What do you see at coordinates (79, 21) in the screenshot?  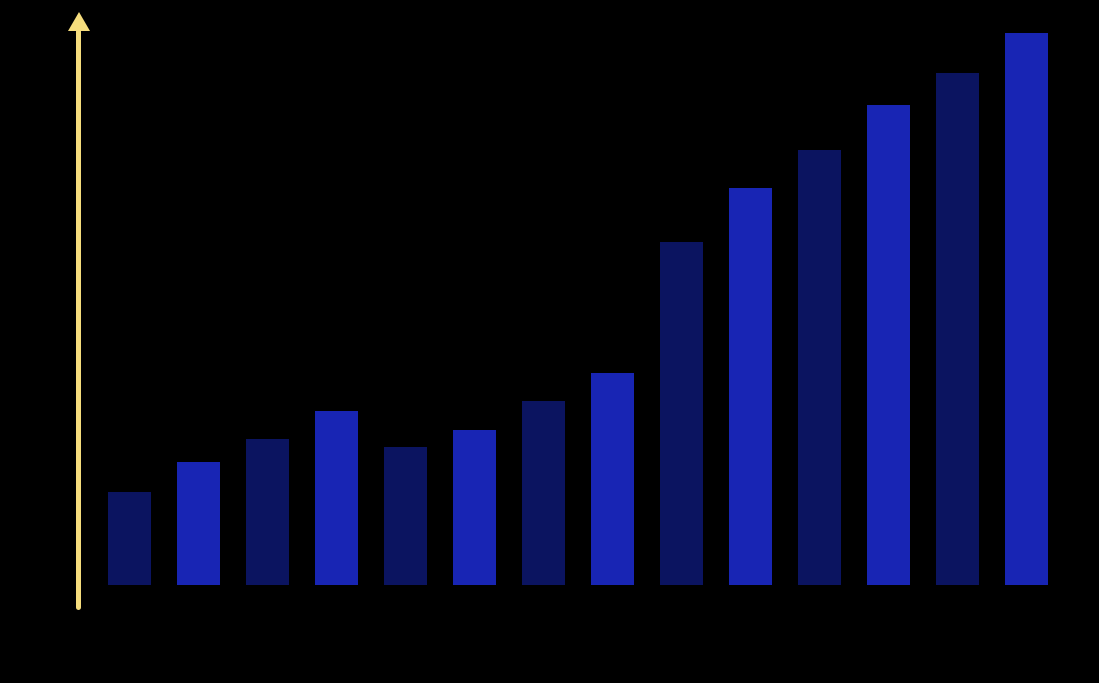 I see `arrow-up-icon` at bounding box center [79, 21].